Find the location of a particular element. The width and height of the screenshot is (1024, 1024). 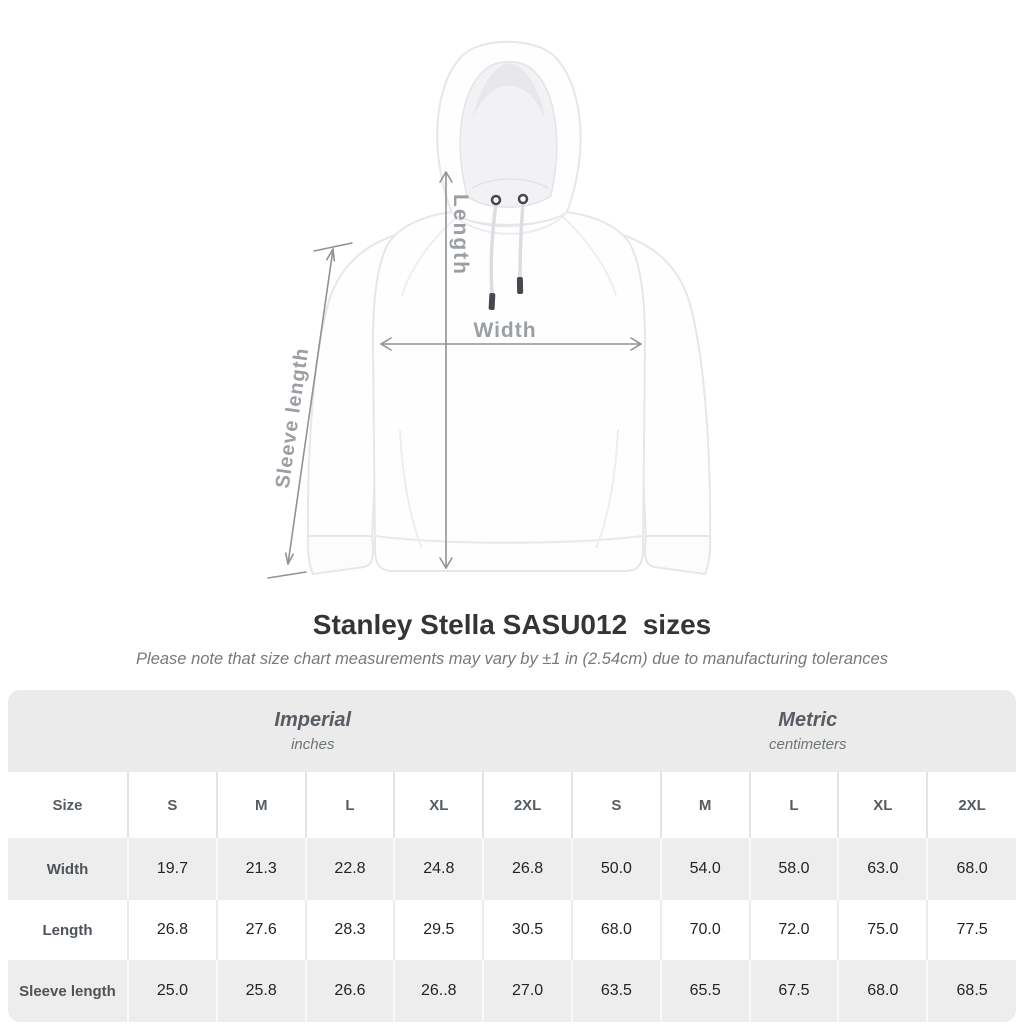

hoodie-drawstrings is located at coordinates (508, 252).